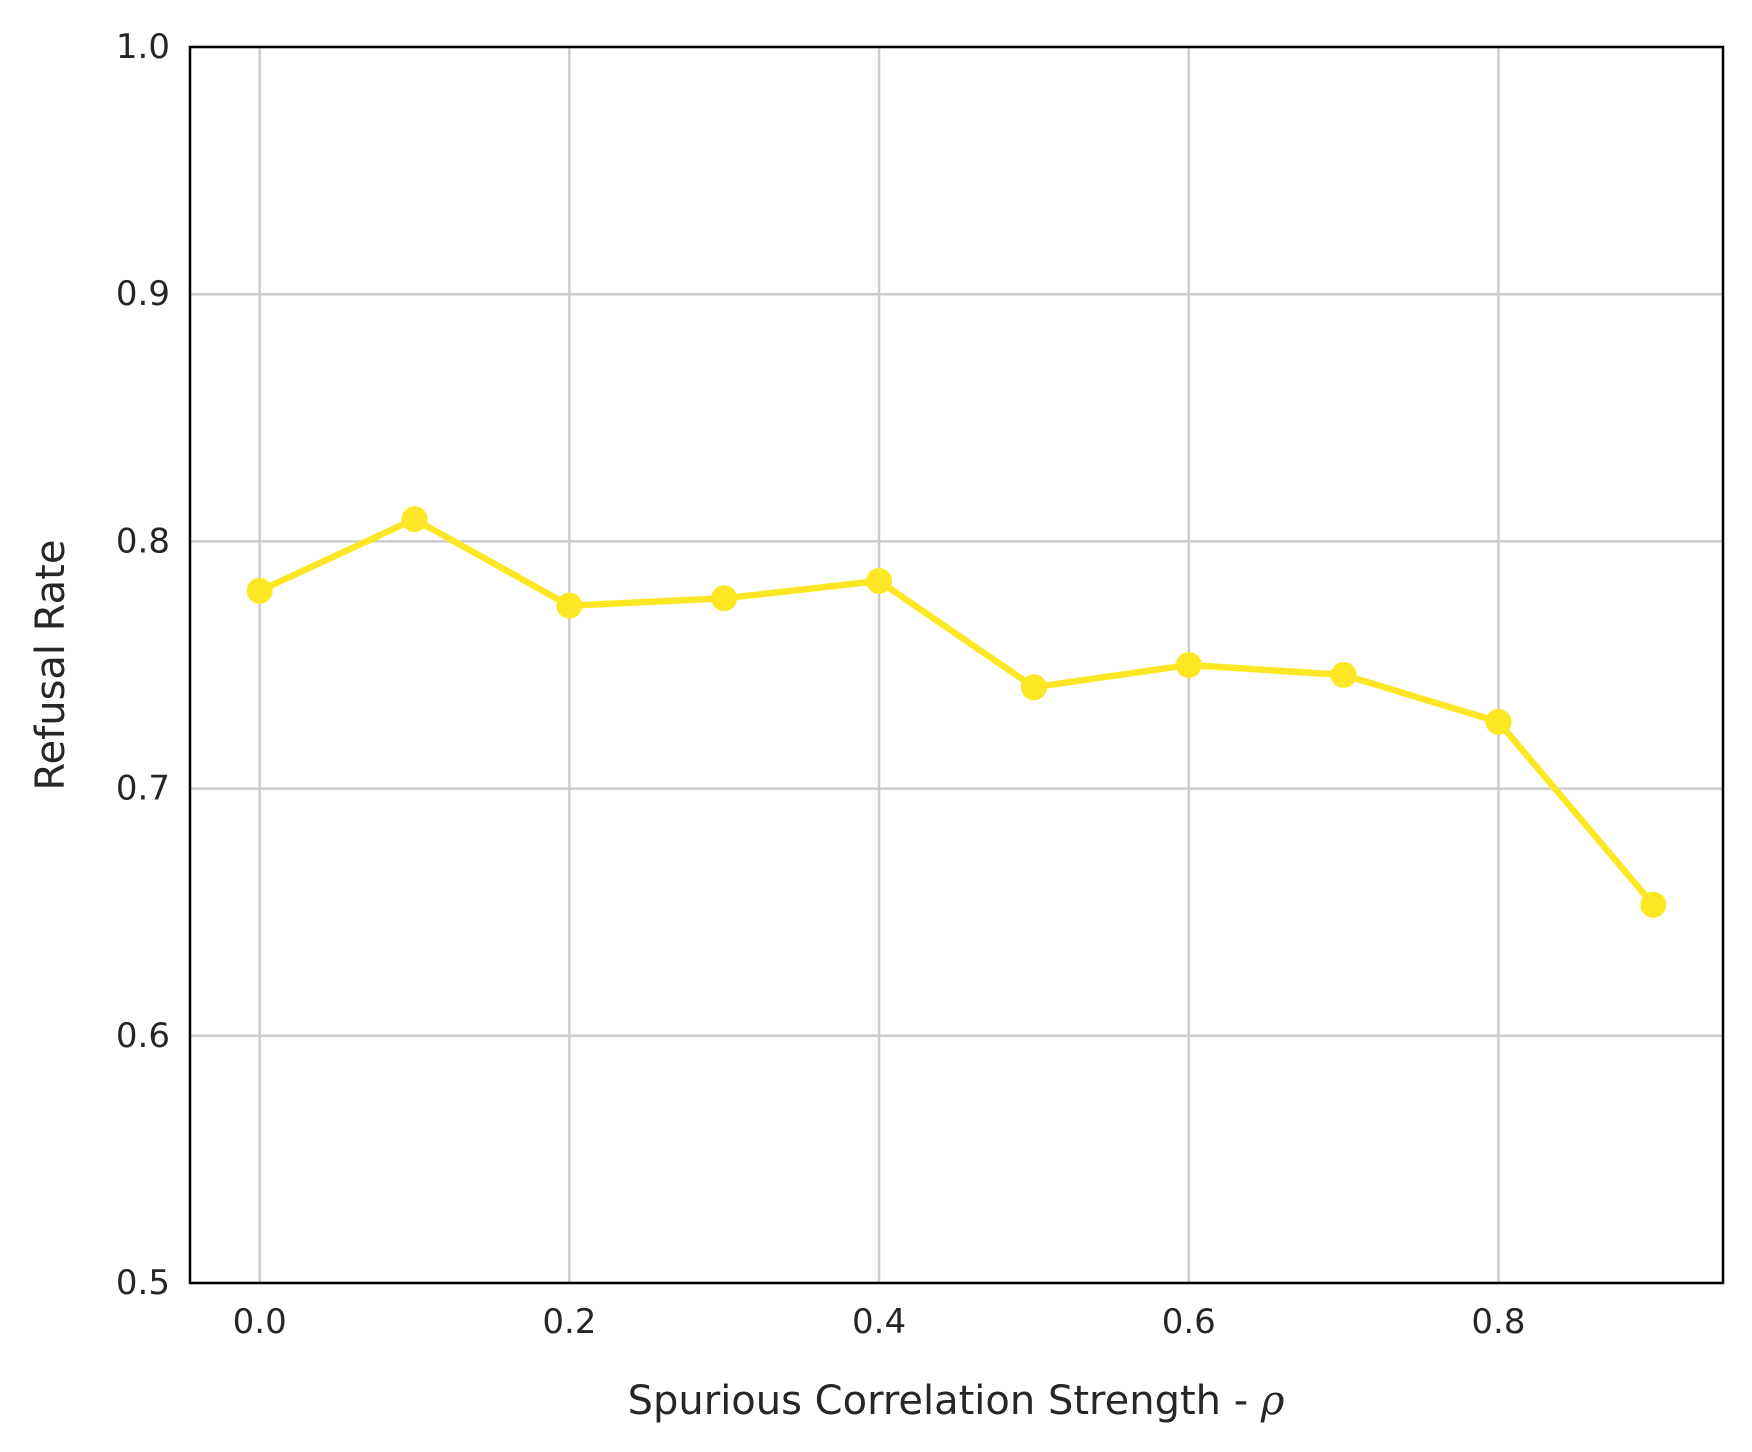 The image size is (1752, 1452). What do you see at coordinates (143, 47) in the screenshot?
I see `y-tick-label-5: 1.0` at bounding box center [143, 47].